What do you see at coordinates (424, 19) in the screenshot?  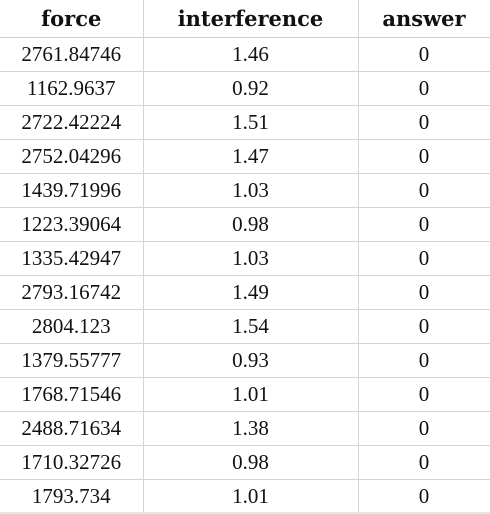 I see `column-header-answer: answer` at bounding box center [424, 19].